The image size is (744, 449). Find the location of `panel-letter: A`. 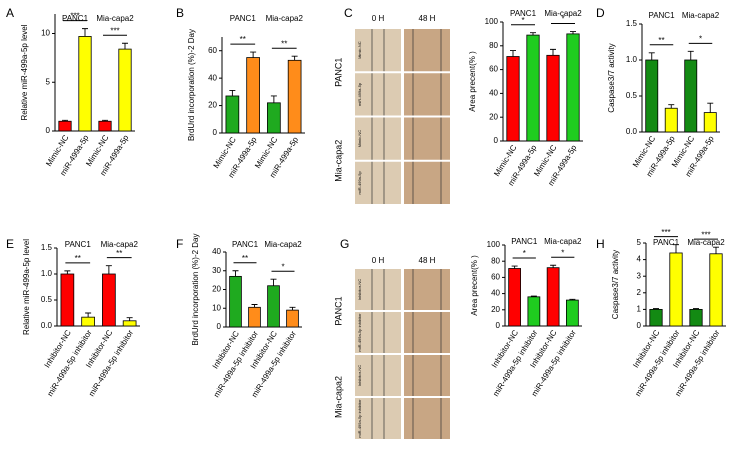

panel-letter: A is located at coordinates (10, 13).